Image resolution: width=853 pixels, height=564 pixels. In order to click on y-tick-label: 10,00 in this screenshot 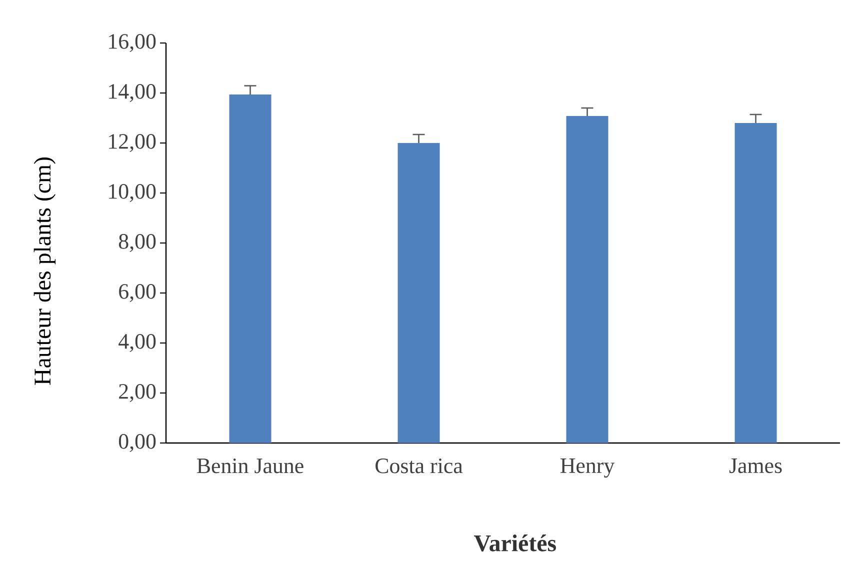, I will do `click(132, 193)`.